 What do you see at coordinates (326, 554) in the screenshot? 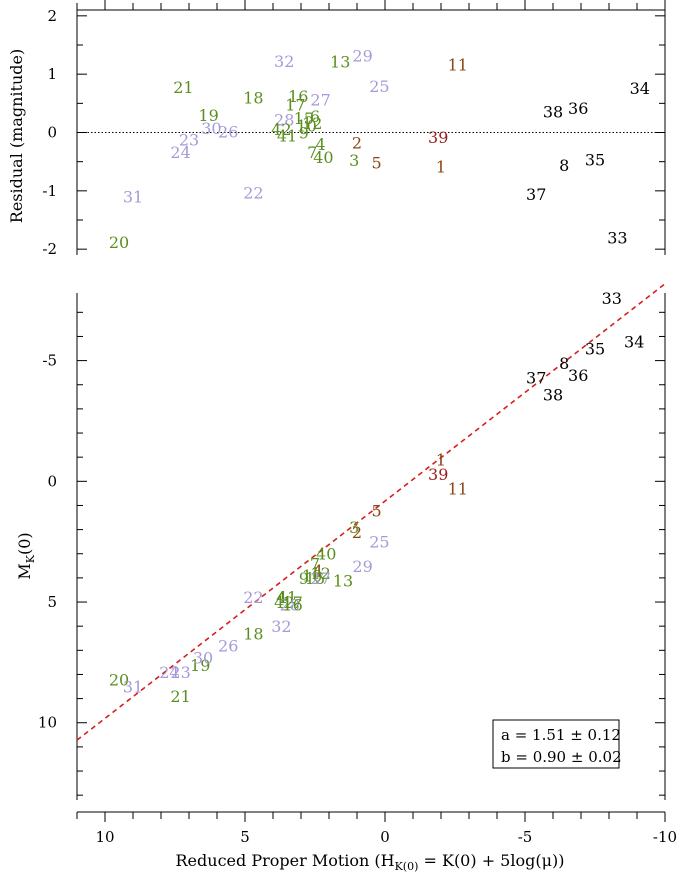
I see `main-point-label: 40` at bounding box center [326, 554].